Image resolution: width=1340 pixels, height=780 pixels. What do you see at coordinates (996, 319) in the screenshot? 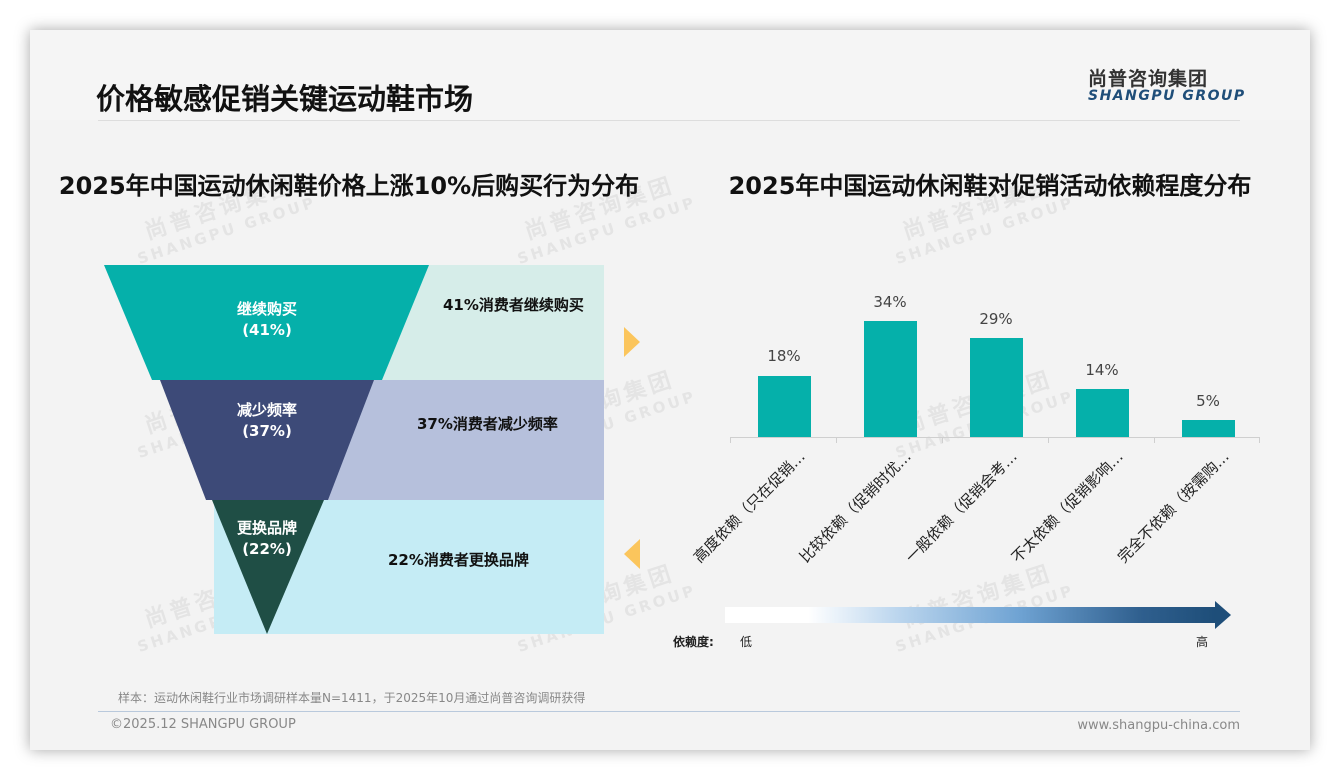
I see `bar-value-label: 29%` at bounding box center [996, 319].